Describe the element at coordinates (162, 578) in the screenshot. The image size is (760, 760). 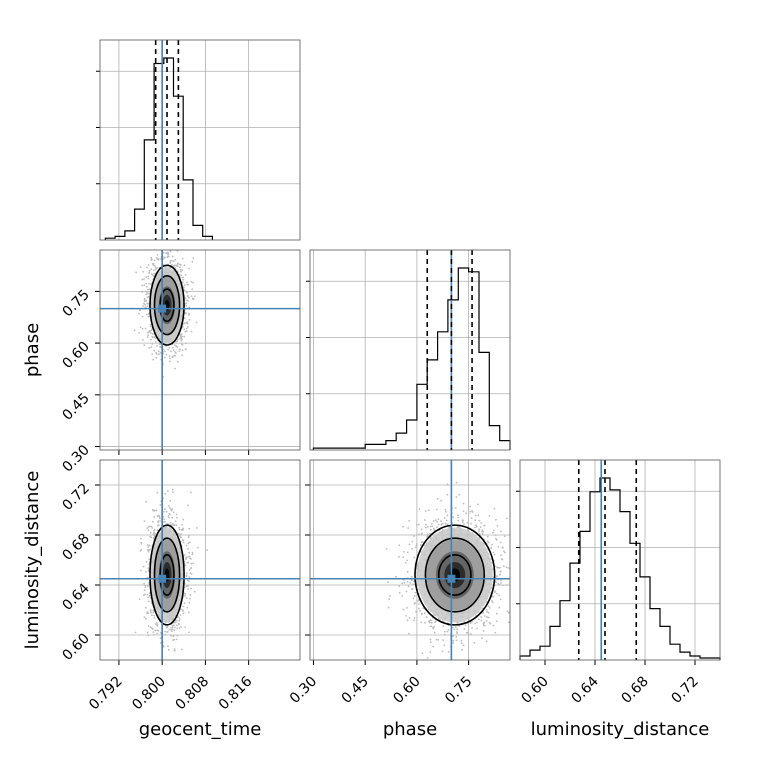
I see `truth-marker` at that location.